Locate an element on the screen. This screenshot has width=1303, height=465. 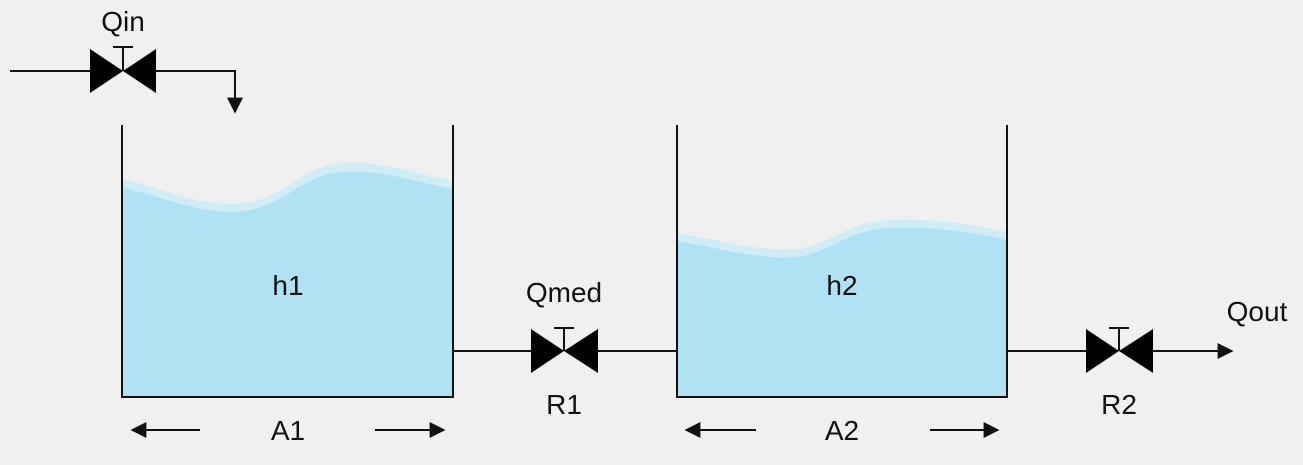
inlet-valve-icon is located at coordinates (123, 69).